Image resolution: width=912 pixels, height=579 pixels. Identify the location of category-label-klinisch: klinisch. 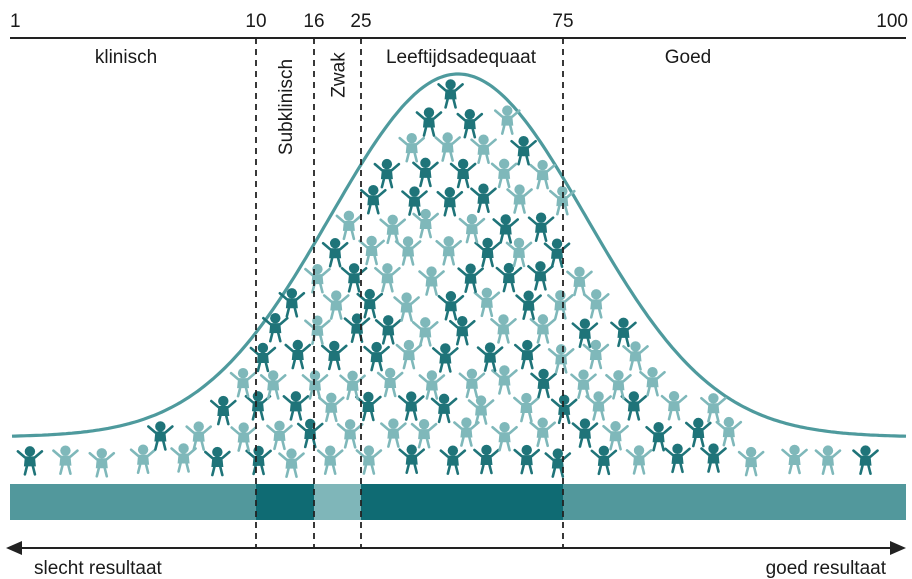
(126, 57).